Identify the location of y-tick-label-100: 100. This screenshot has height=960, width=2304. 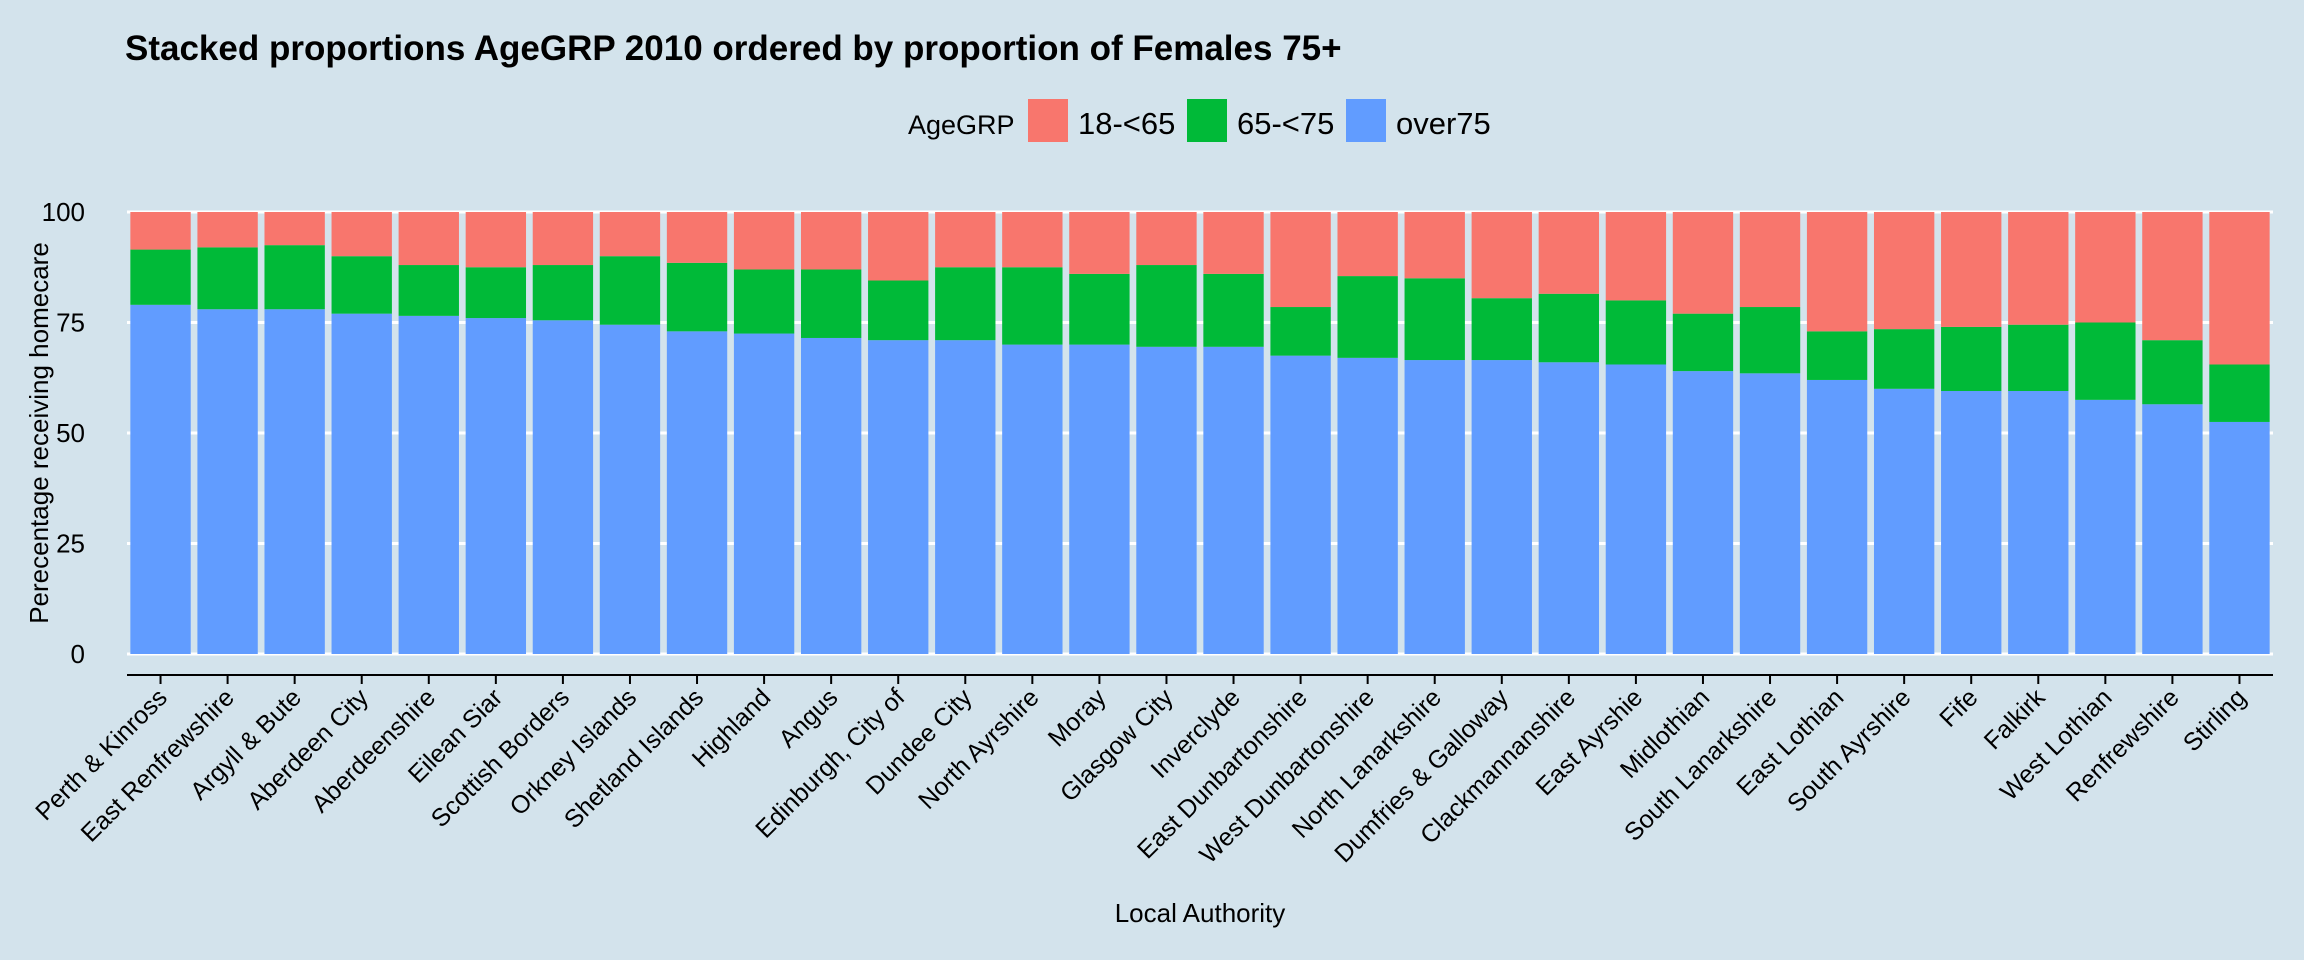
(63, 212).